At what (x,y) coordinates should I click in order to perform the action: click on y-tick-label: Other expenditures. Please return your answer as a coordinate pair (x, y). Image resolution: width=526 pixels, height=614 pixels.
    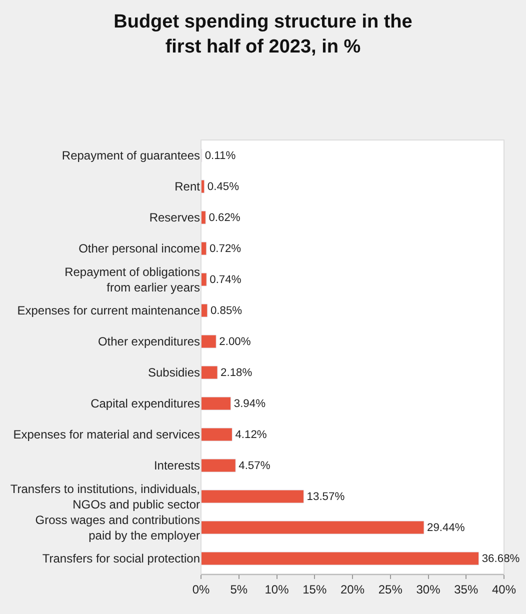
    Looking at the image, I should click on (149, 341).